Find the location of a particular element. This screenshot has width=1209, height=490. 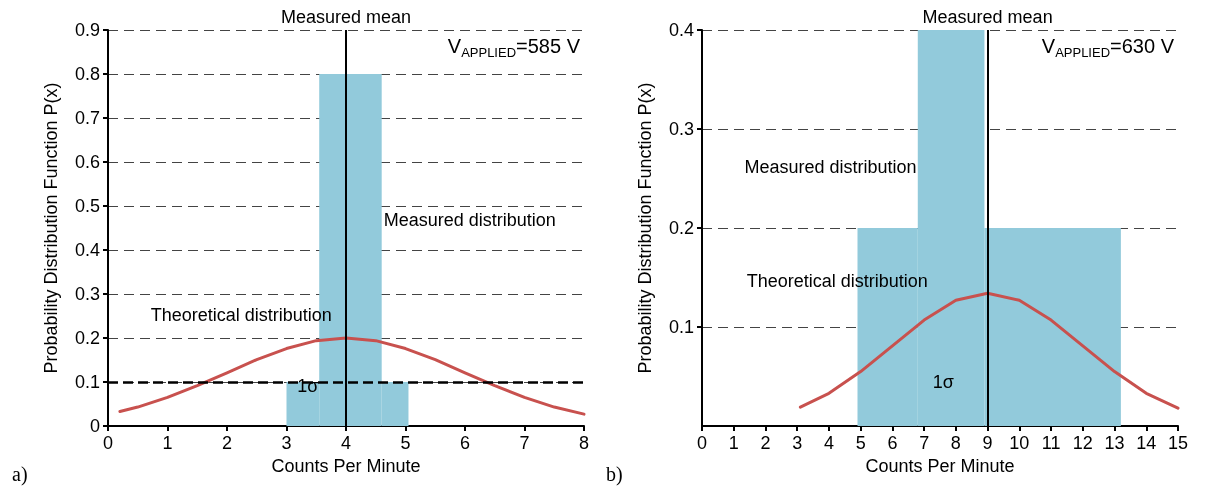

x-tick-label: 10 is located at coordinates (1019, 443).